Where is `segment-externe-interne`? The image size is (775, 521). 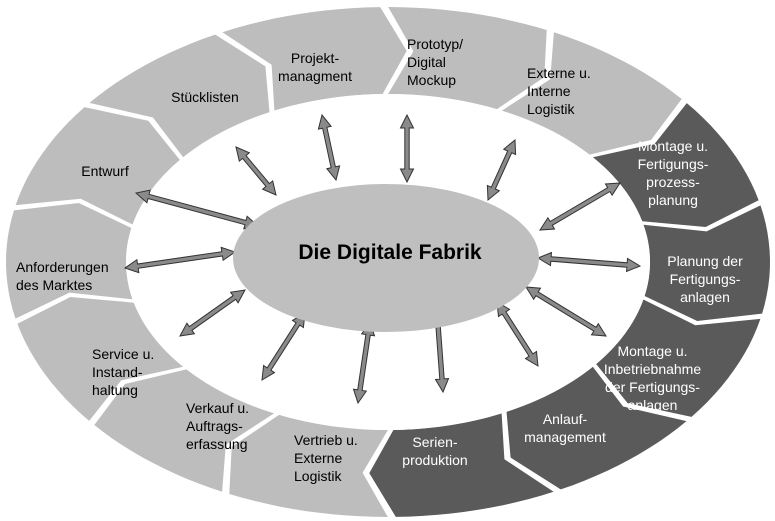
segment-externe-interne is located at coordinates (591, 93).